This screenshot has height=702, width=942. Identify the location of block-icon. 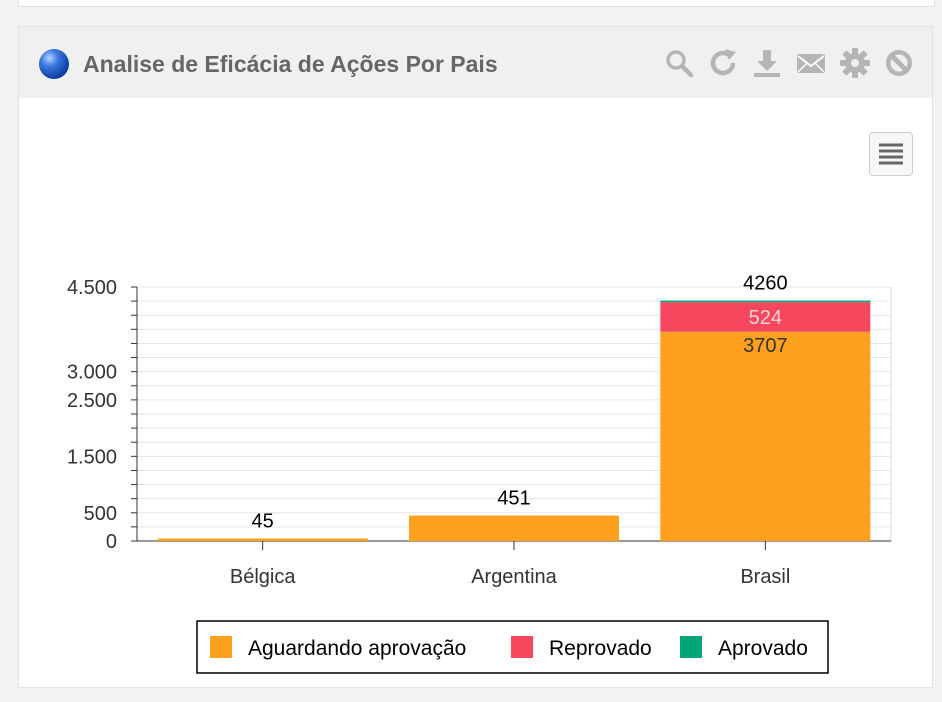
(899, 63).